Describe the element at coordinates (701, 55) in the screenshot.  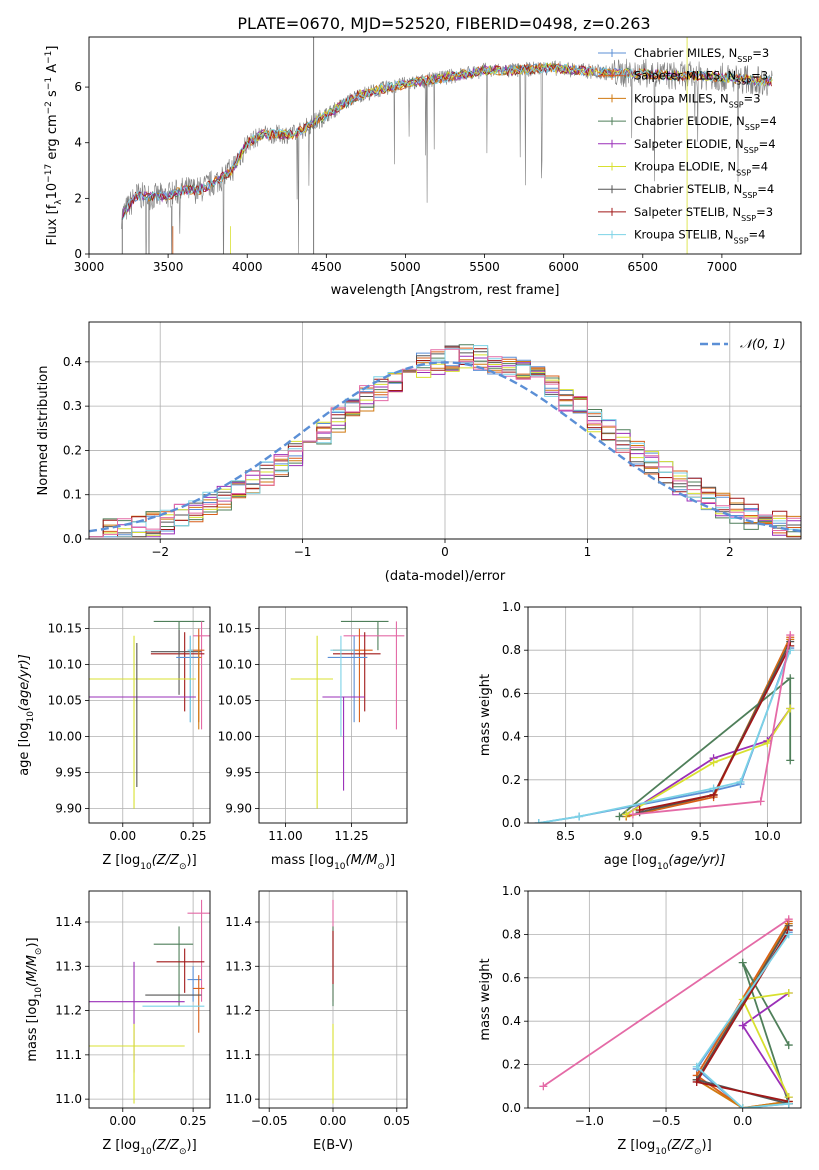
I see `legend-entry: Chabrier MILES, NSSP=3` at that location.